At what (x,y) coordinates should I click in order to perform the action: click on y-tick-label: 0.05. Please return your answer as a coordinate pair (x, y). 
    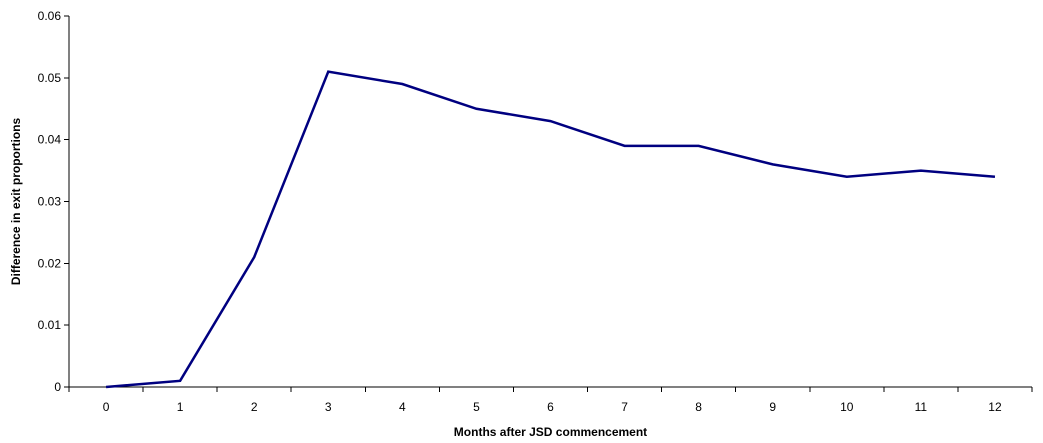
    Looking at the image, I should click on (50, 78).